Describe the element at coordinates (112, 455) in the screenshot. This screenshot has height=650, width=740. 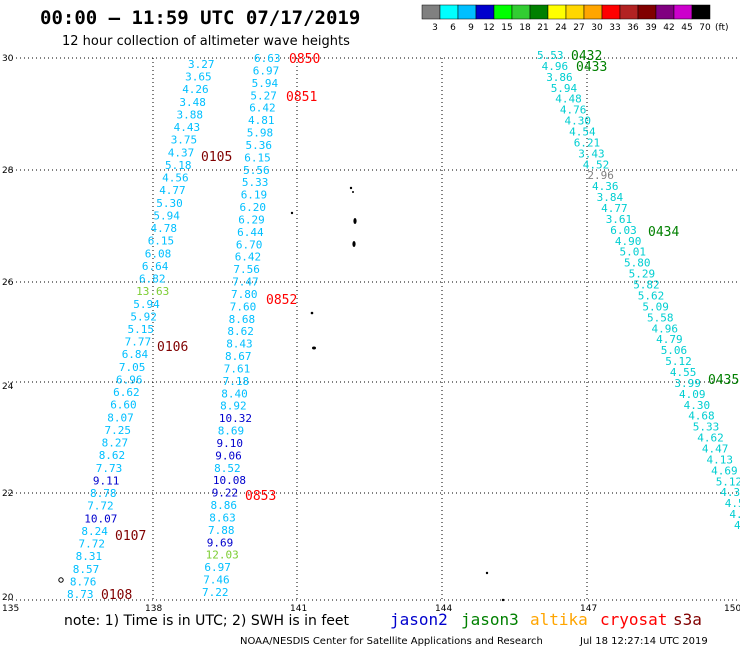
I see `track-1-value: 8.62` at that location.